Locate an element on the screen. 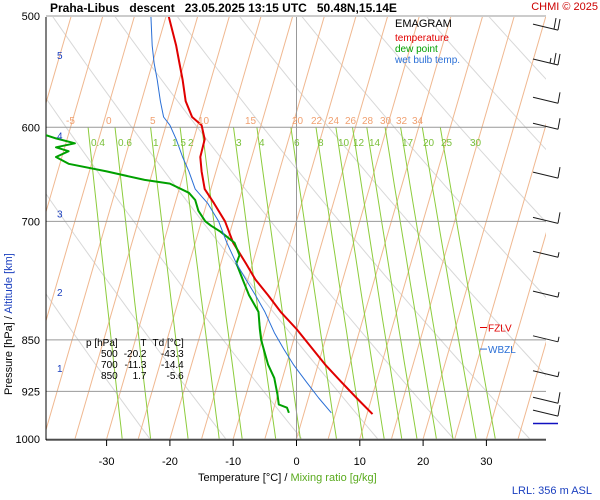 The height and width of the screenshot is (500, 600). isotherm-label: 5 is located at coordinates (153, 121).